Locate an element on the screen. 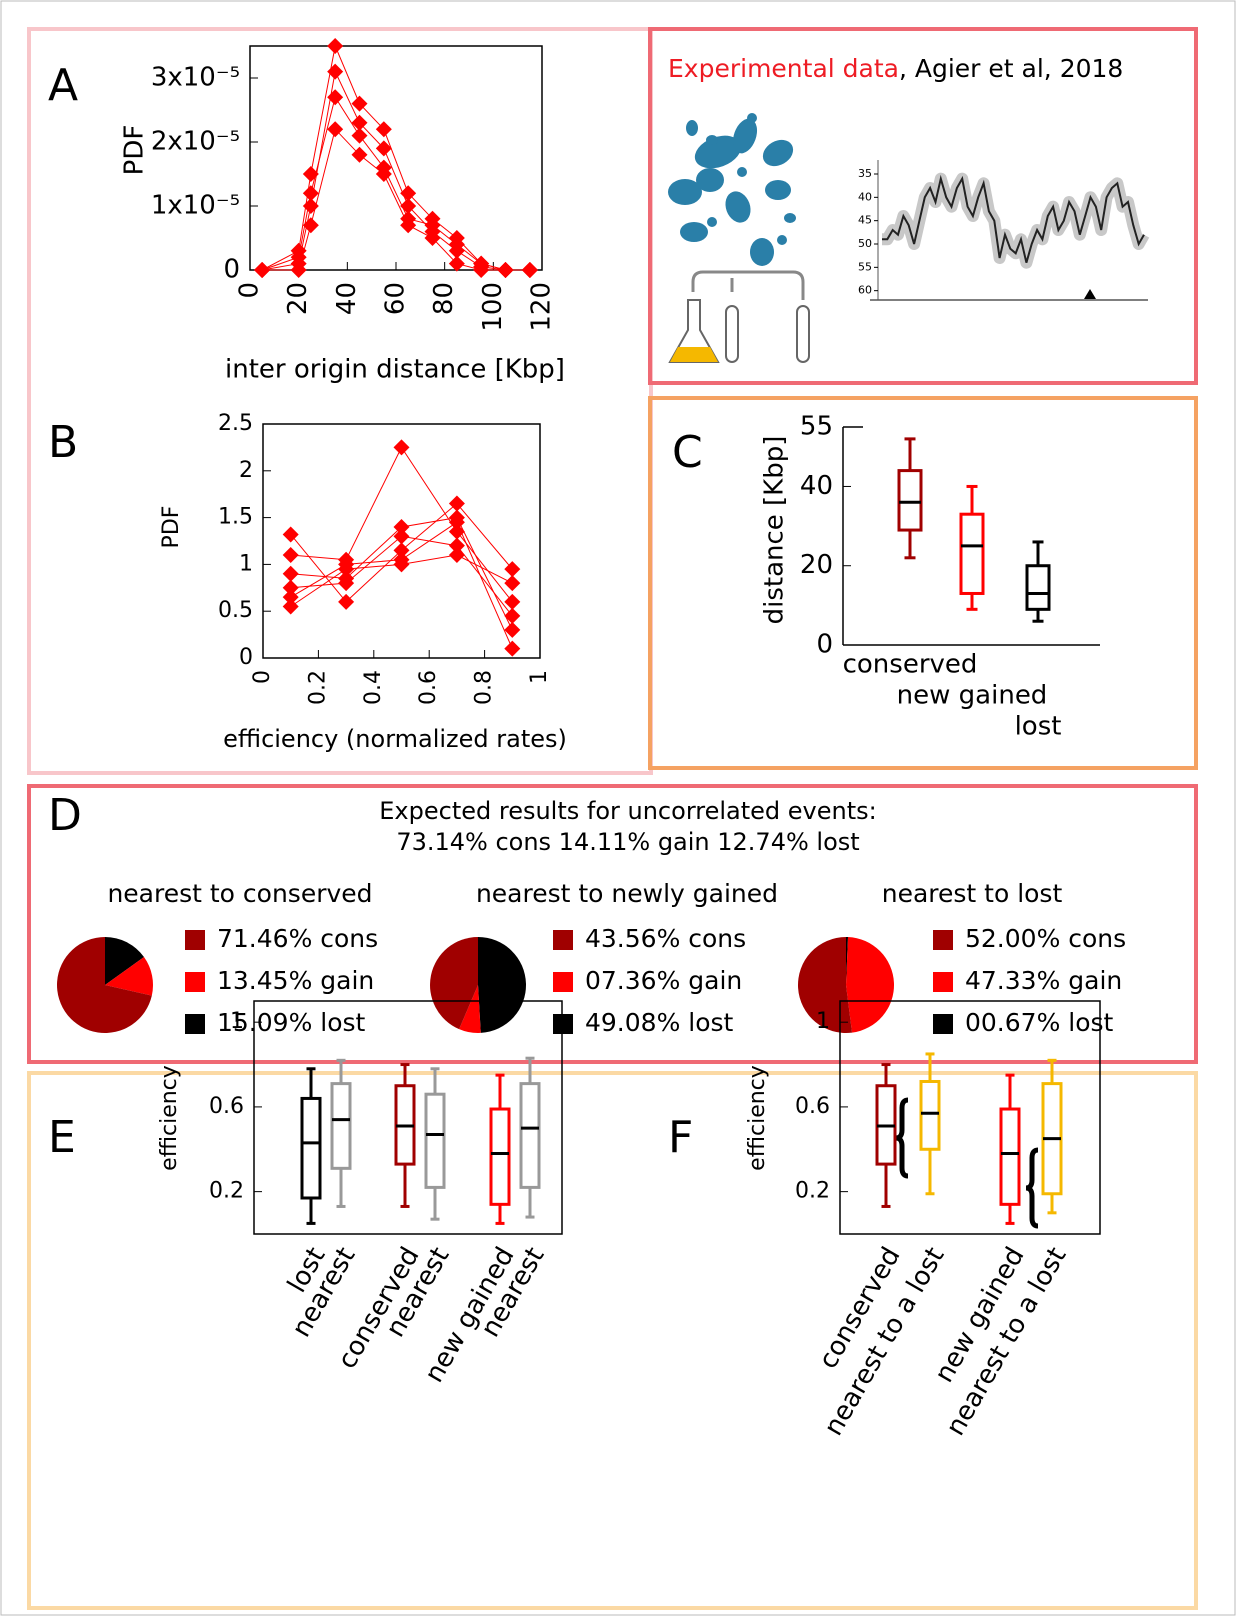 This screenshot has height=1616, width=1236. x-tick-label: 80 is located at coordinates (444, 298).